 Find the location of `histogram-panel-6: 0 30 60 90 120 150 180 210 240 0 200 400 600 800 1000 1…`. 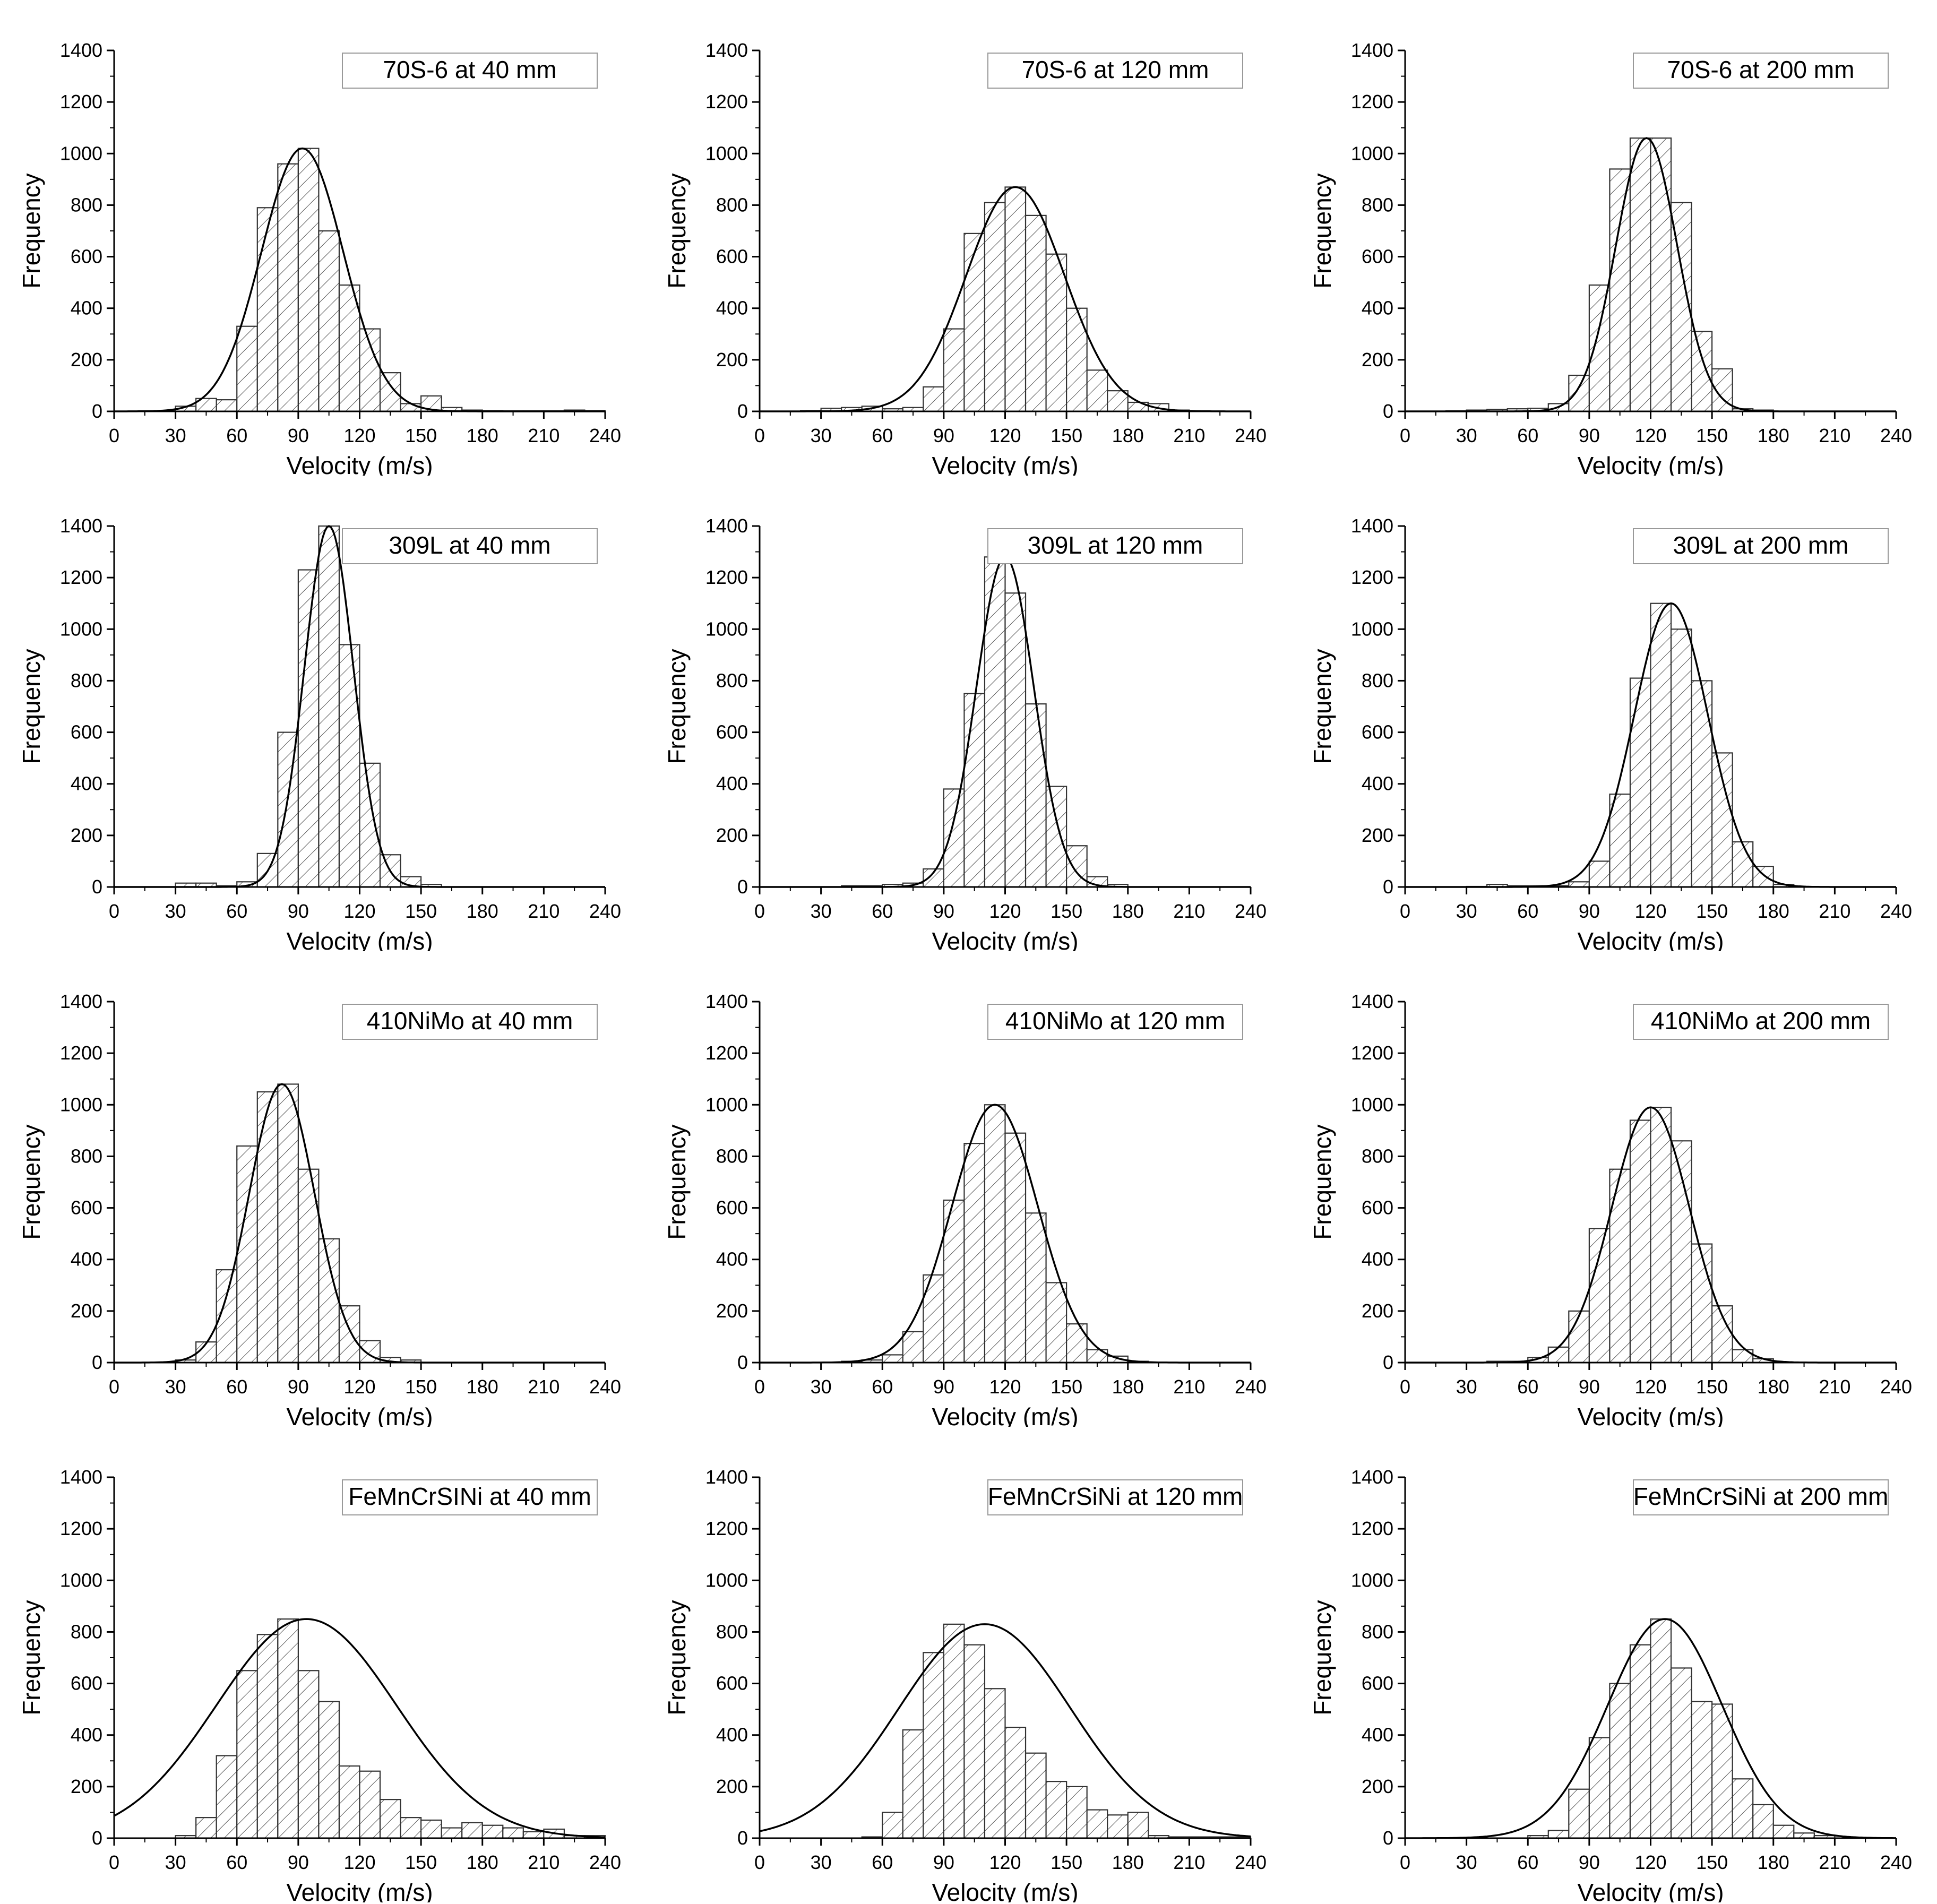

histogram-panel-6: 0 30 60 90 120 150 180 210 240 0 200 400 600 800 1000 1… is located at coordinates (1613, 714).